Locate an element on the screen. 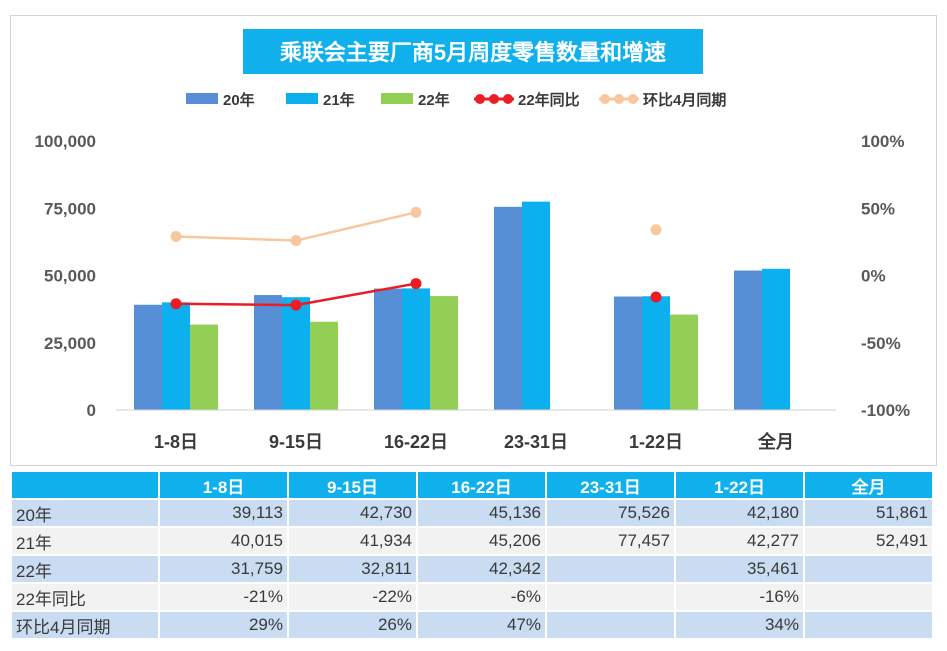 This screenshot has width=947, height=651. table-cell: 29% is located at coordinates (223, 625).